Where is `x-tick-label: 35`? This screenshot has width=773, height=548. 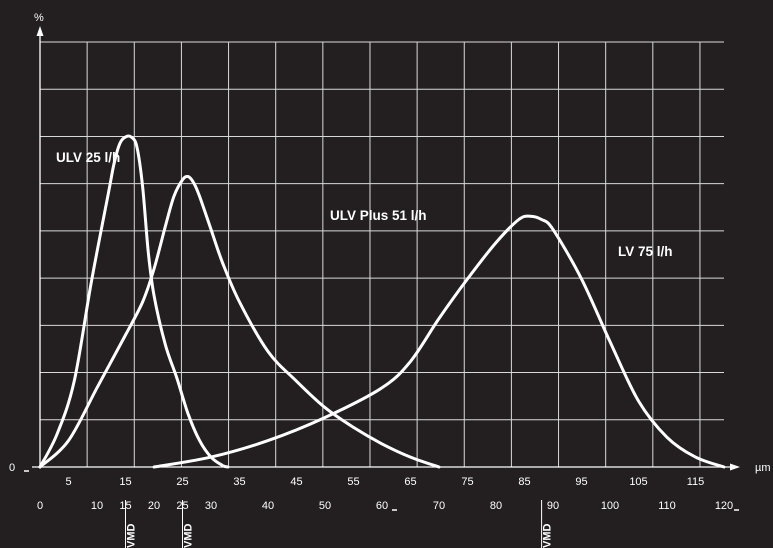
x-tick-label: 35 is located at coordinates (239, 482).